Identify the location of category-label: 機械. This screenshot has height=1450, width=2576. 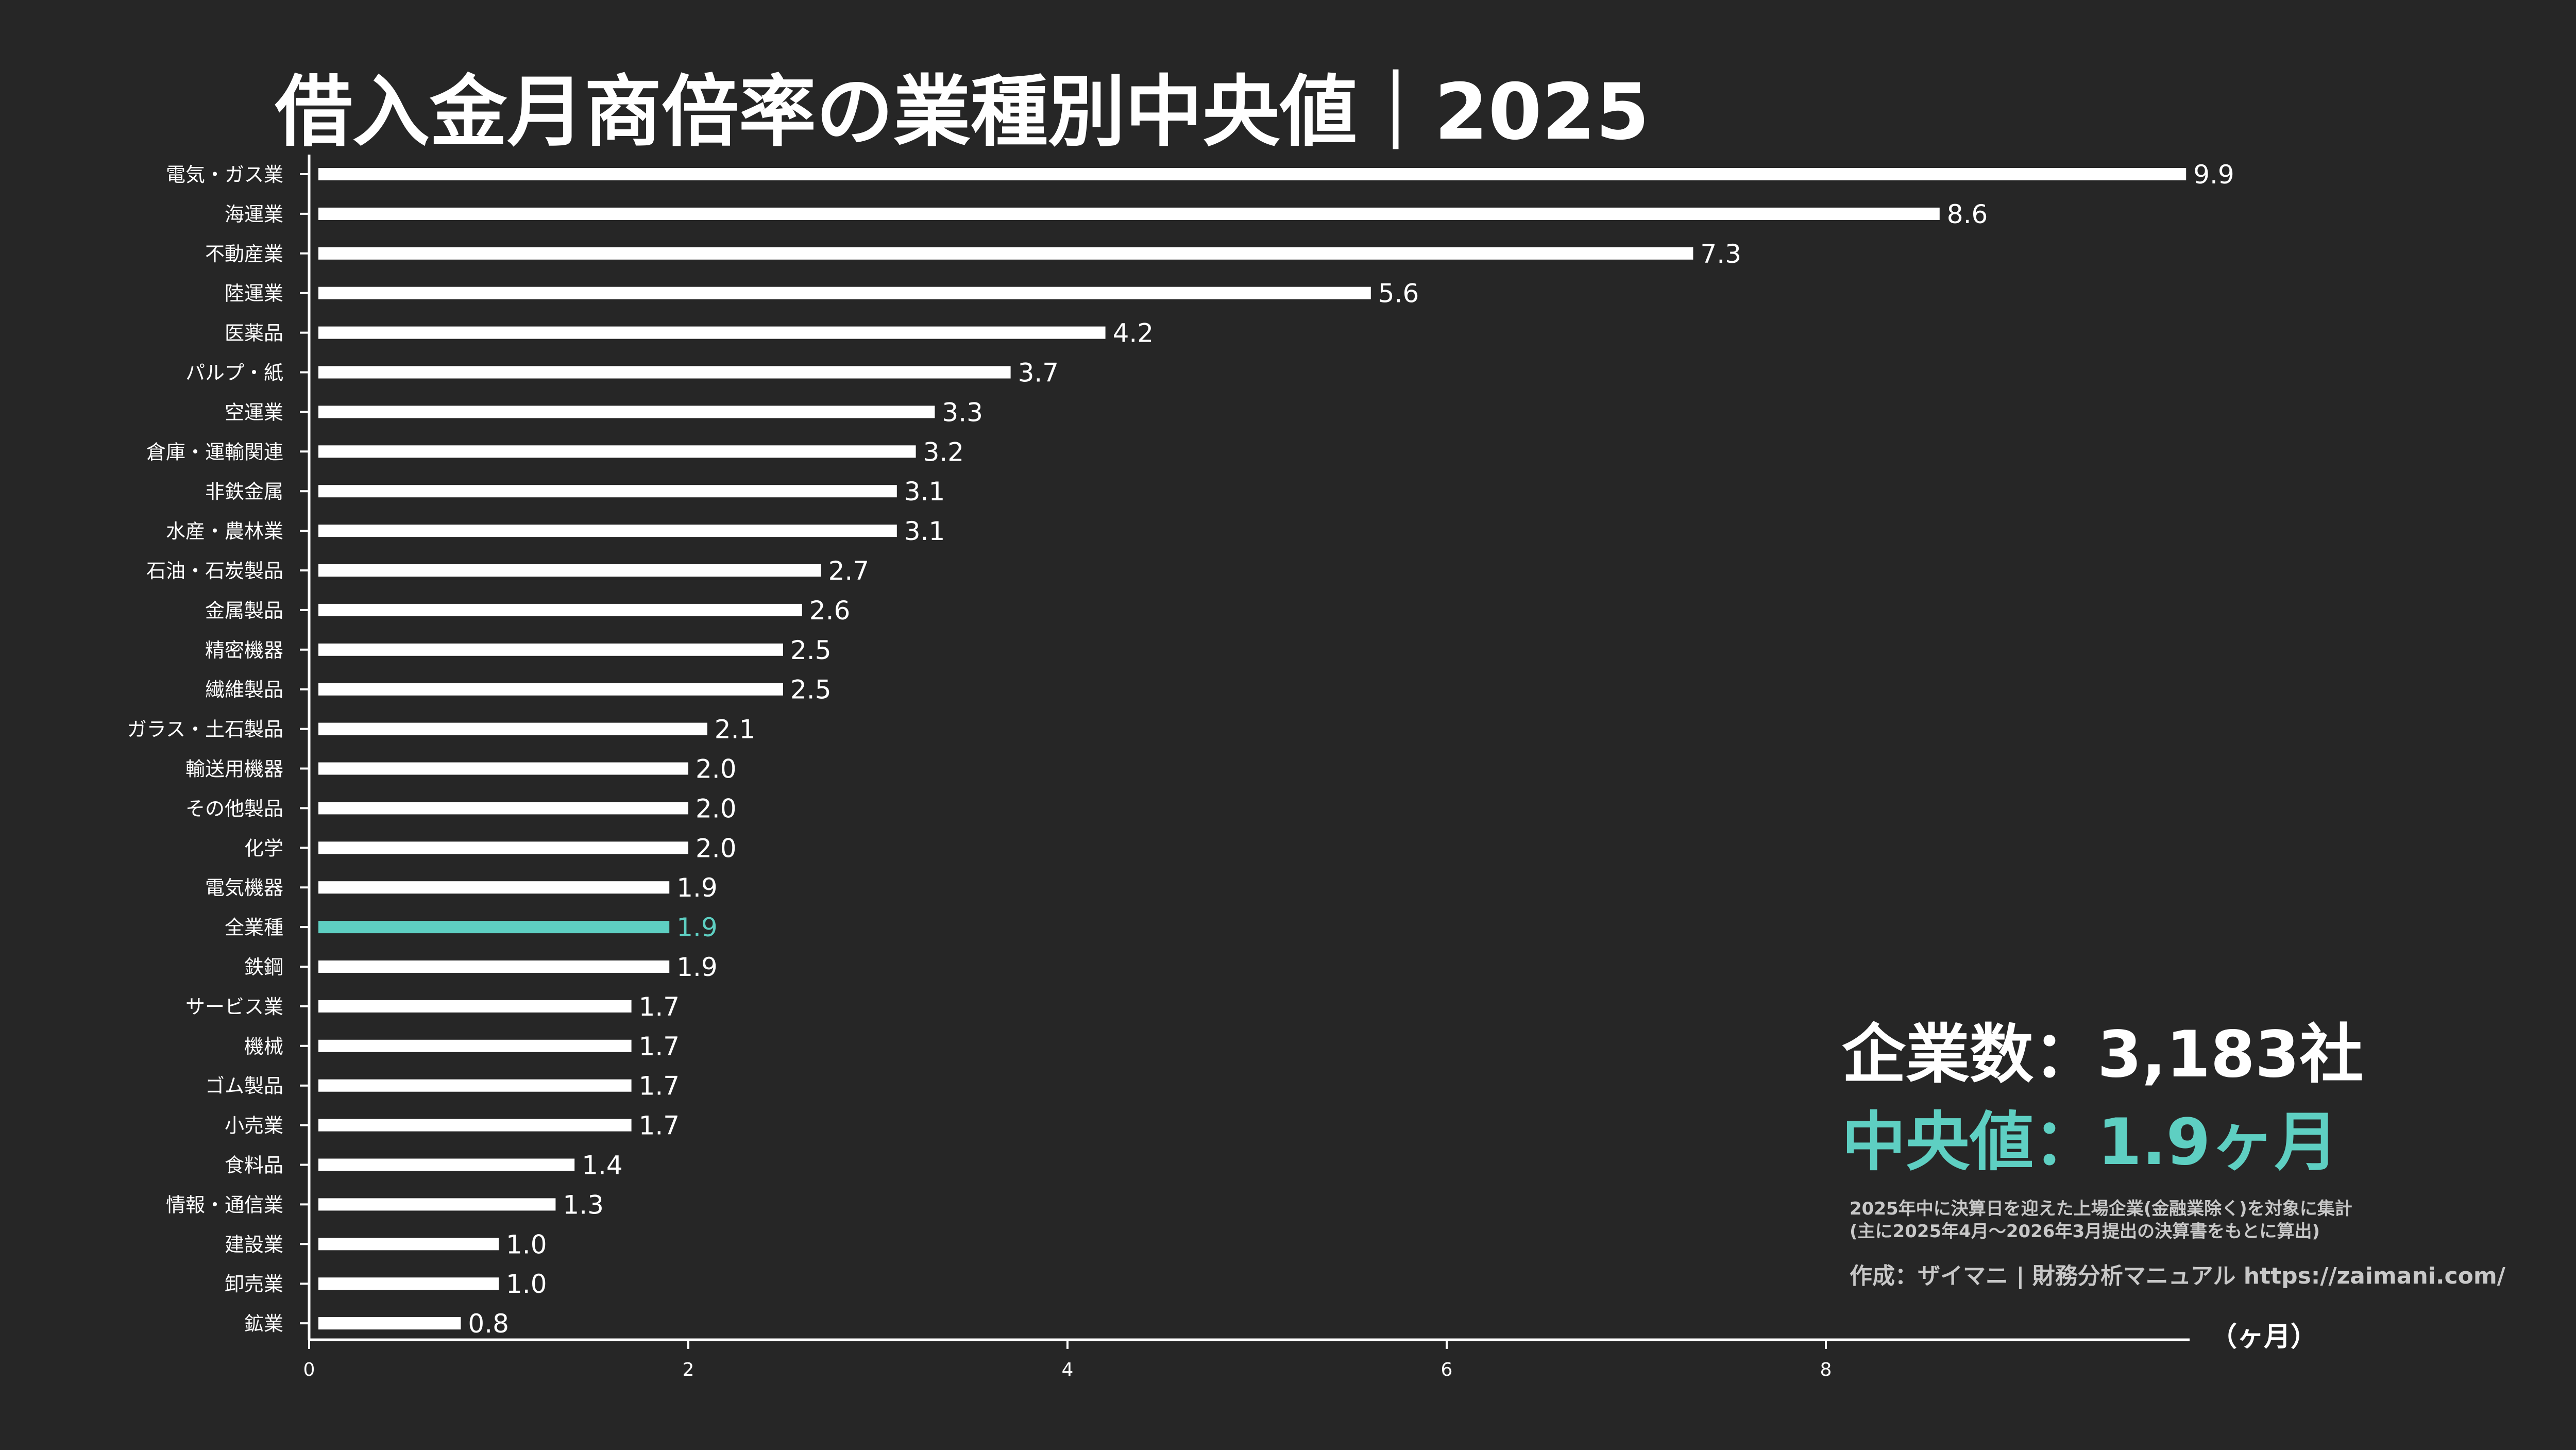
(263, 1046).